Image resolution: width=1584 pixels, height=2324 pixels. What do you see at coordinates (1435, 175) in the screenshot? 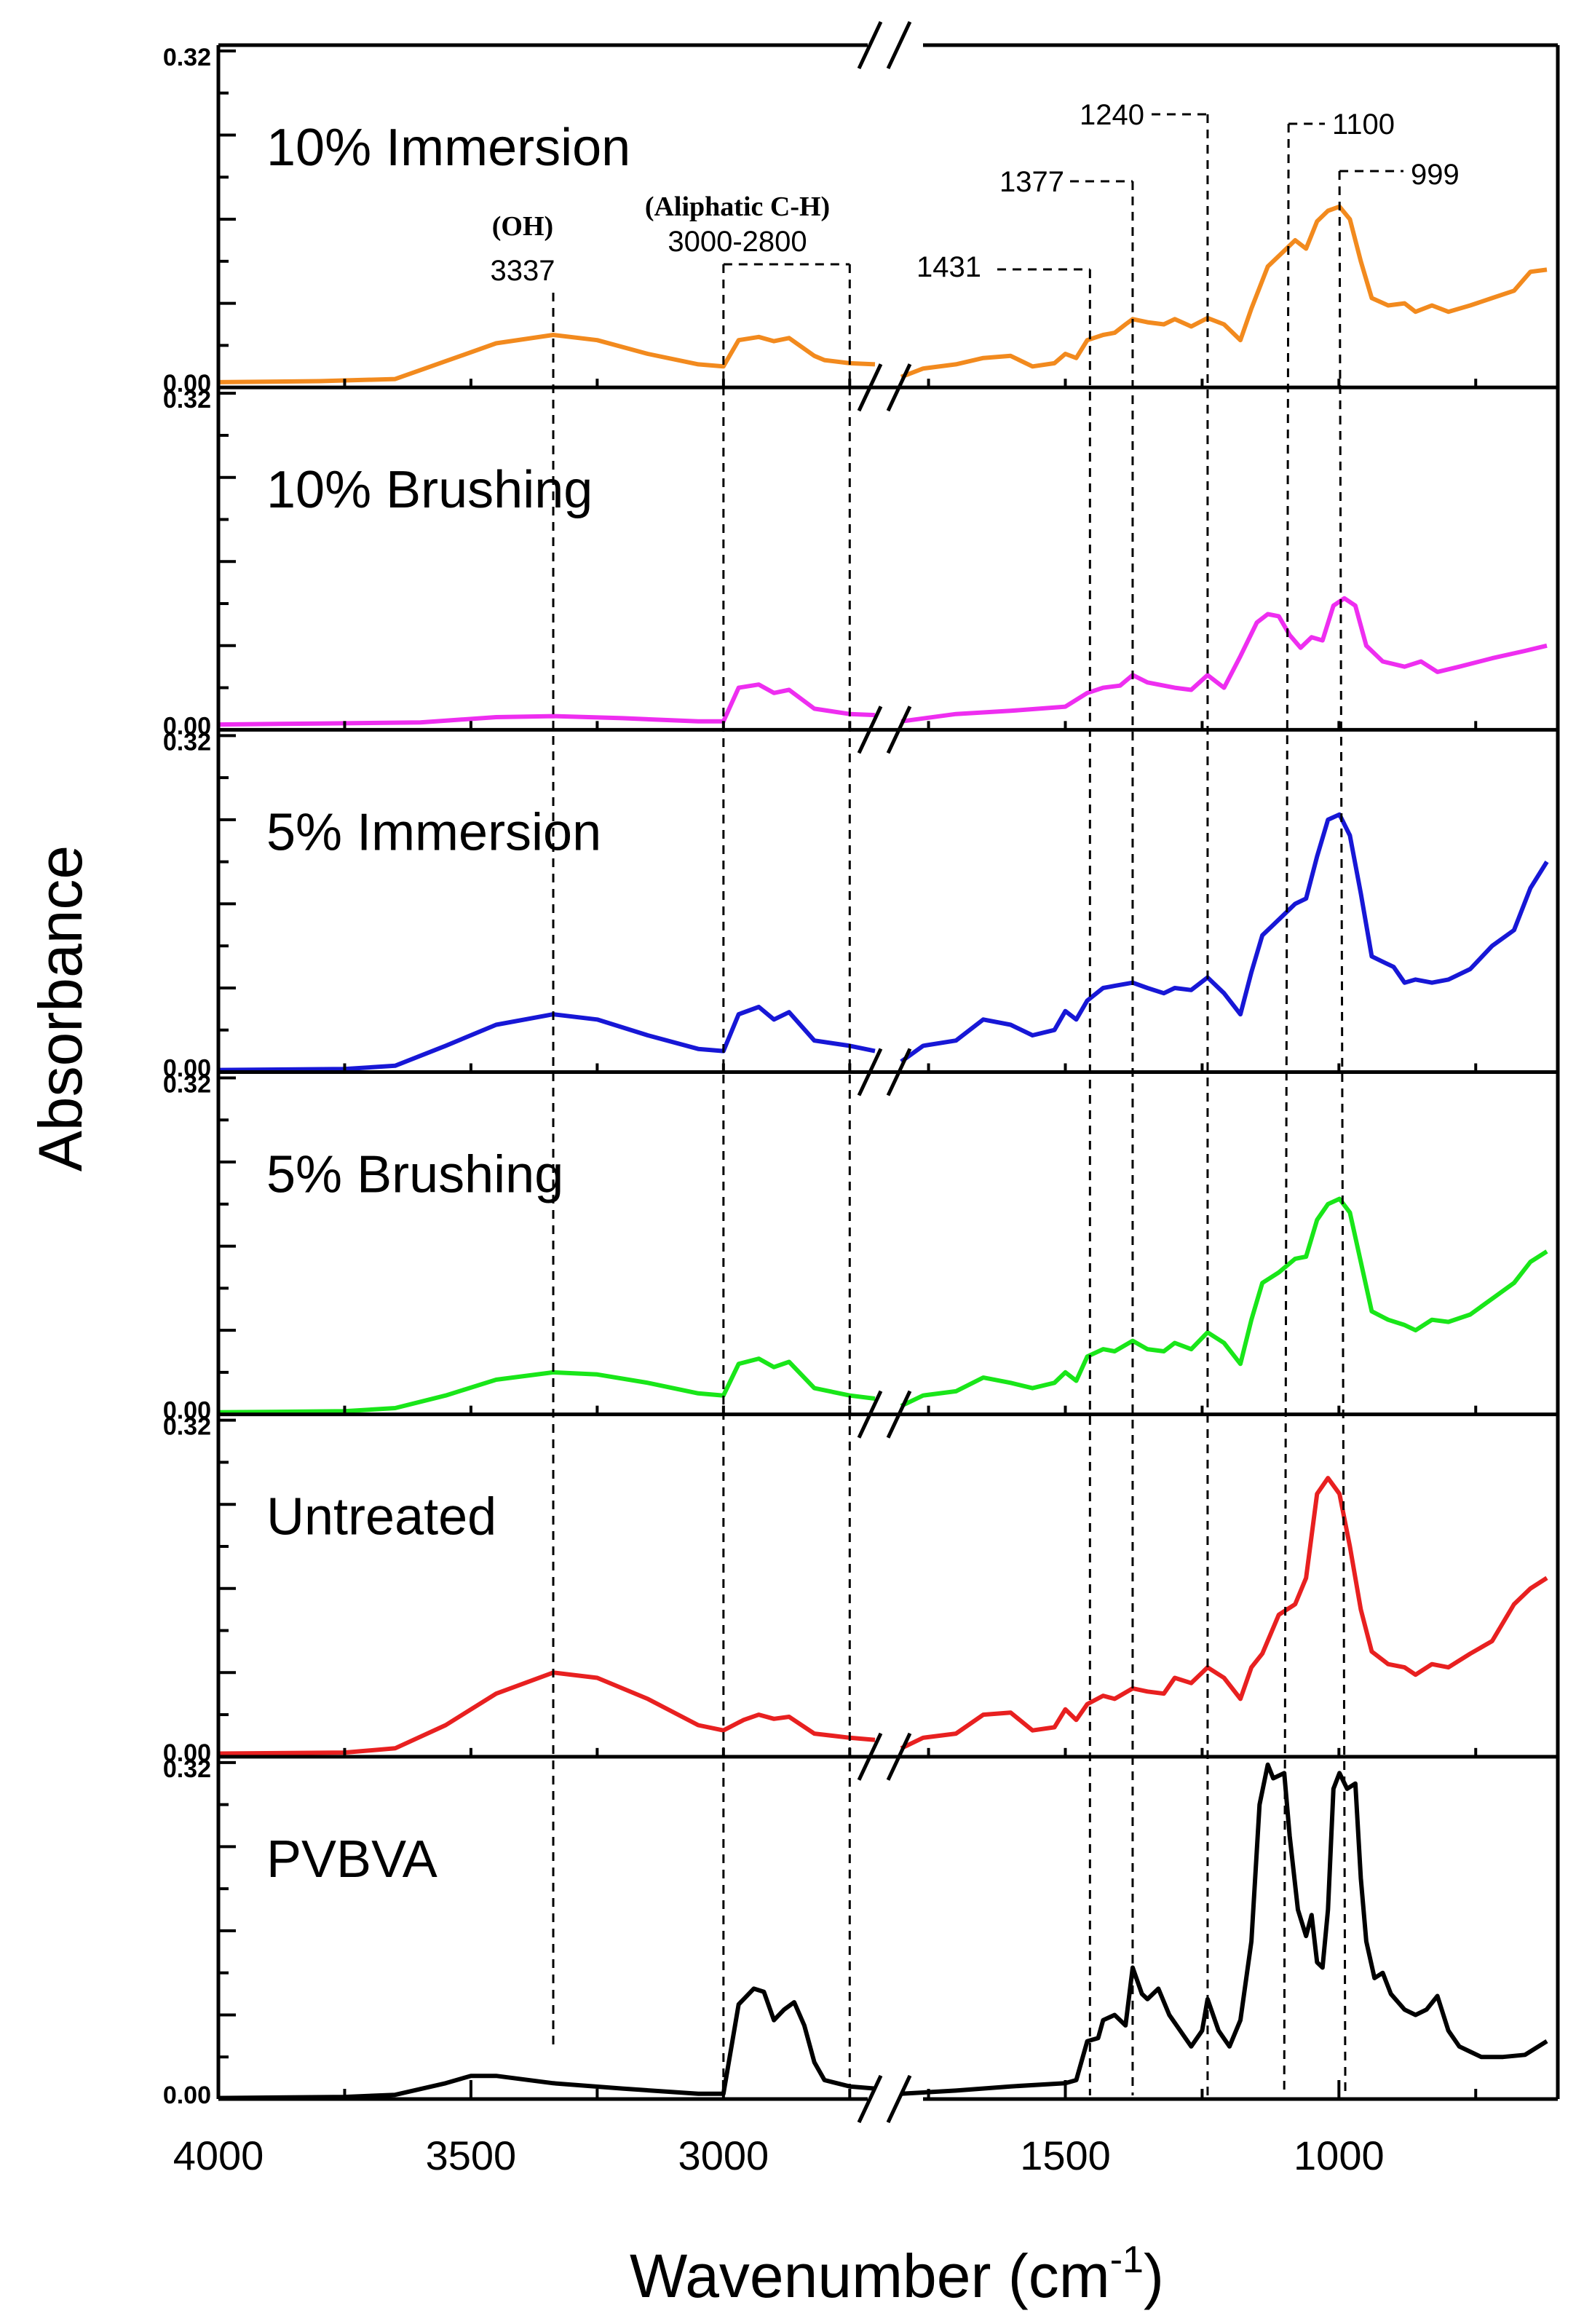
I see `peak-label-999: 999` at bounding box center [1435, 175].